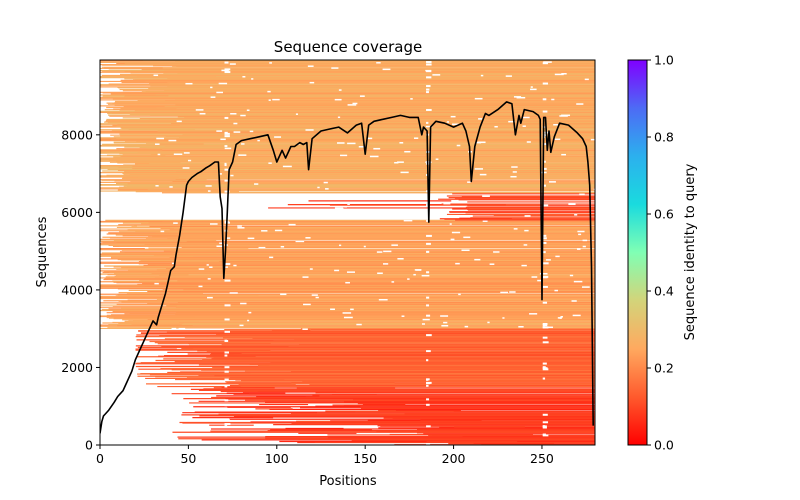 The width and height of the screenshot is (800, 500). What do you see at coordinates (80, 290) in the screenshot?
I see `y-axis: 0 2000 4000 6000 8000` at bounding box center [80, 290].